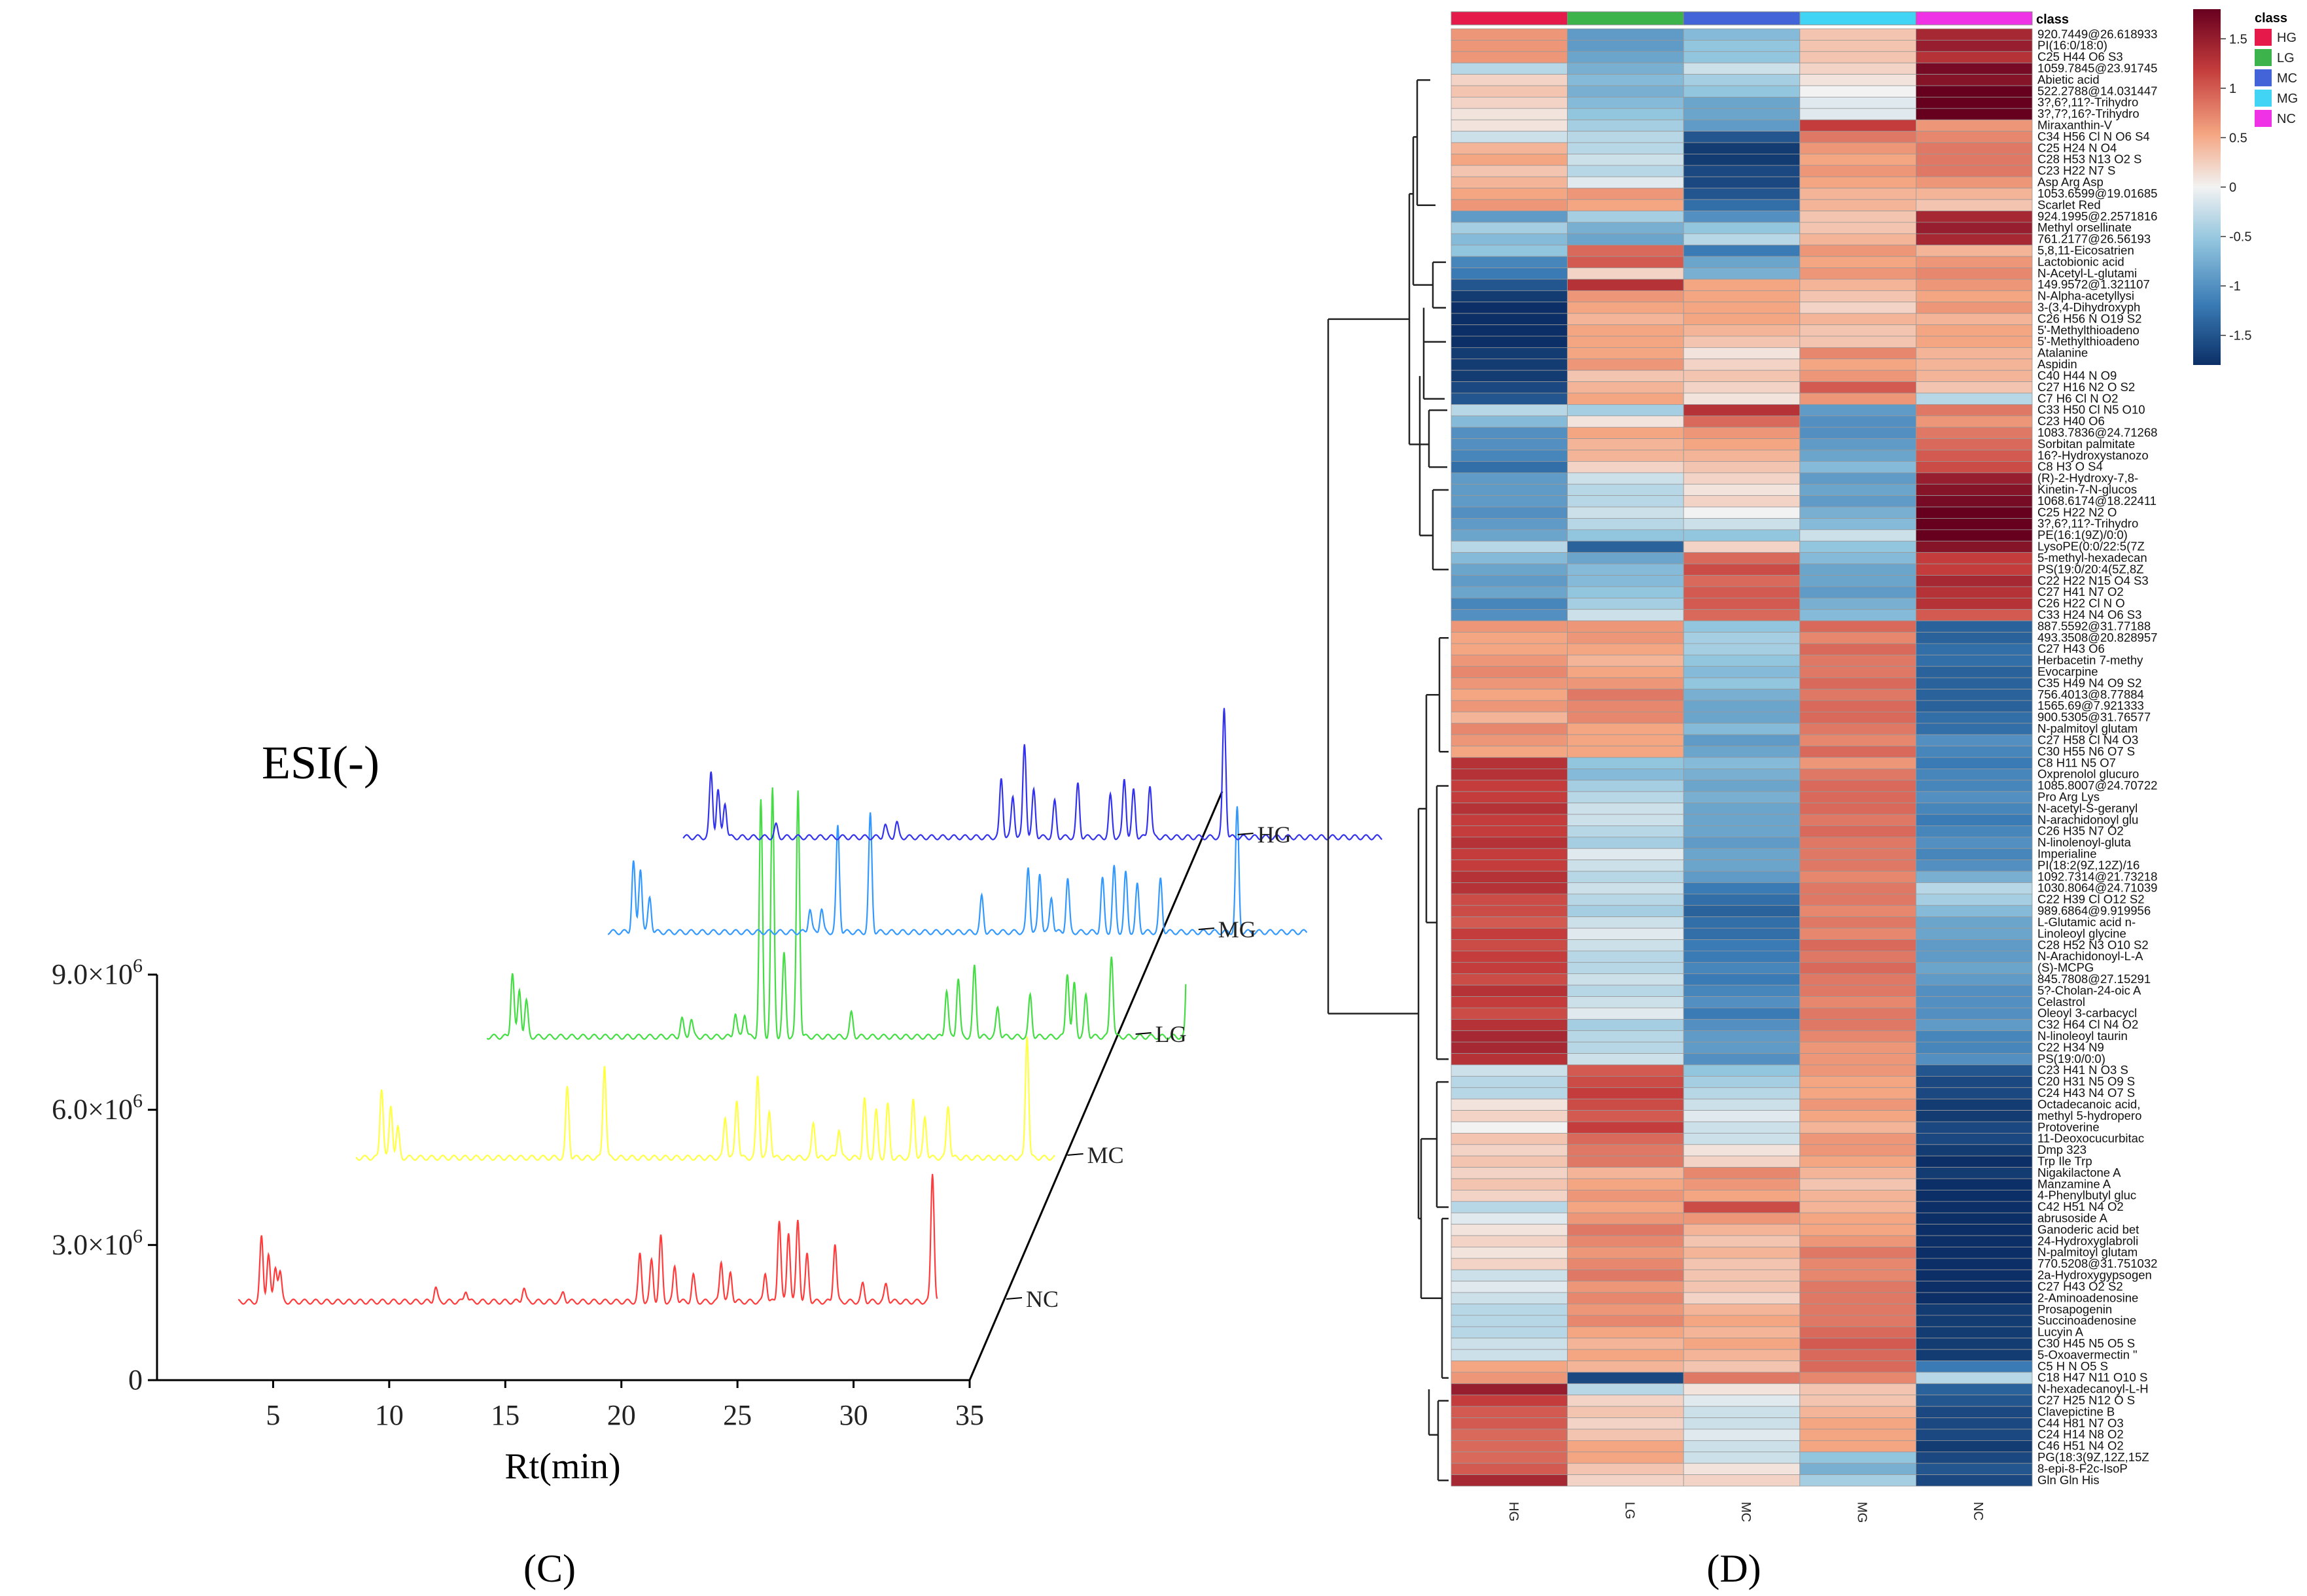  Describe the element at coordinates (2086, 1081) in the screenshot. I see `row-label: C20 H31 N5 O9 S` at that location.